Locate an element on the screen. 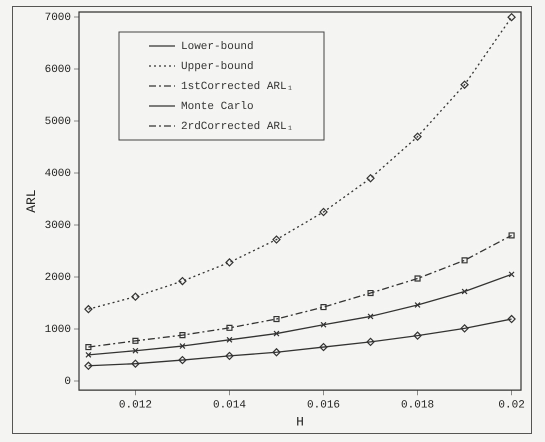 The width and height of the screenshot is (545, 442). y-axis-title: ARL is located at coordinates (32, 201).